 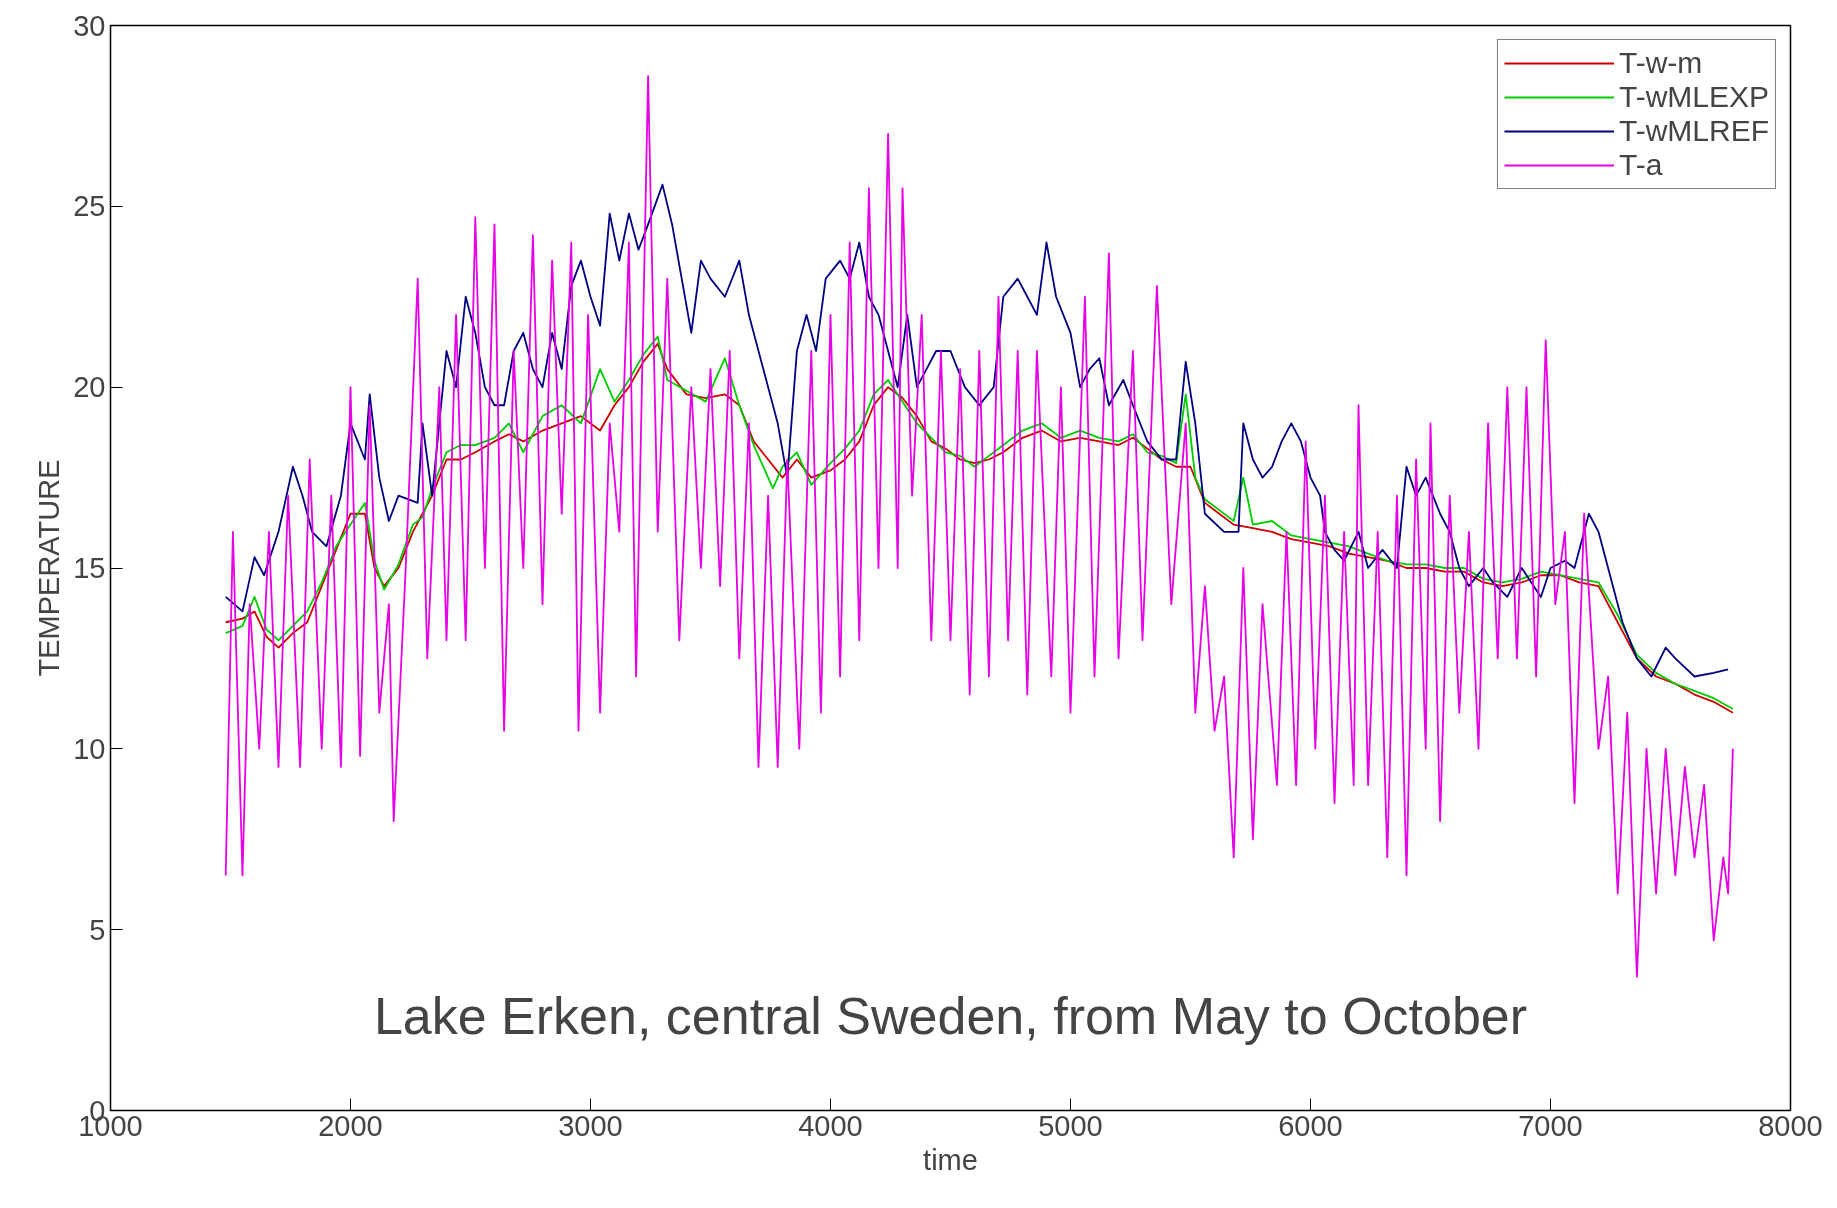 I want to click on x-tick-label: 5000, so click(x=1070, y=1125).